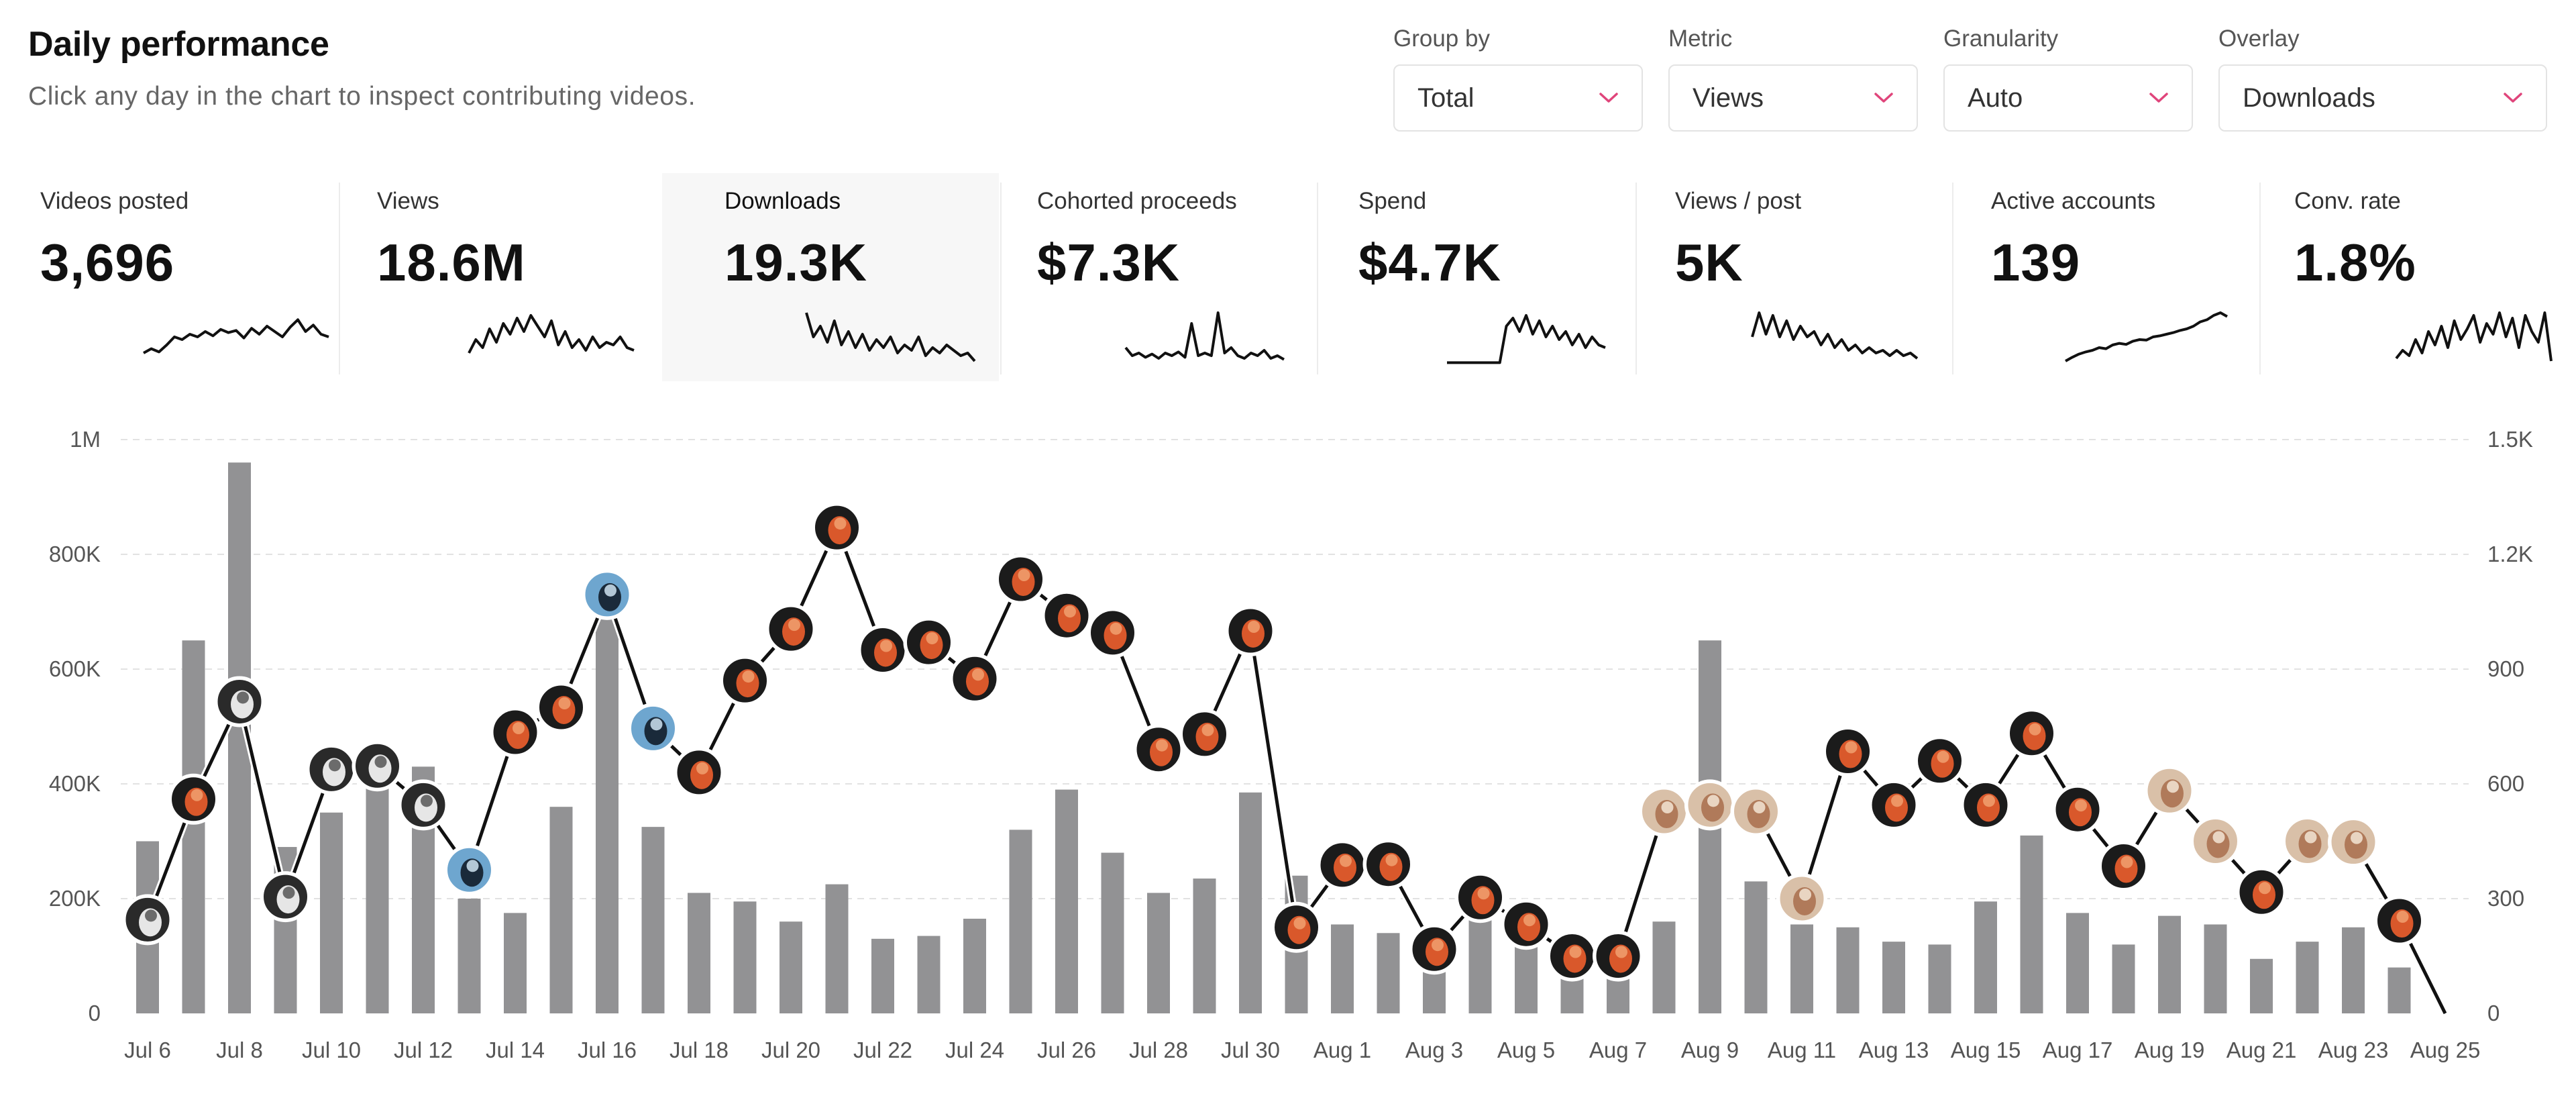 This screenshot has height=1106, width=2576. What do you see at coordinates (2106, 277) in the screenshot?
I see `kpi-card-active-accounts: Active accounts 139` at bounding box center [2106, 277].